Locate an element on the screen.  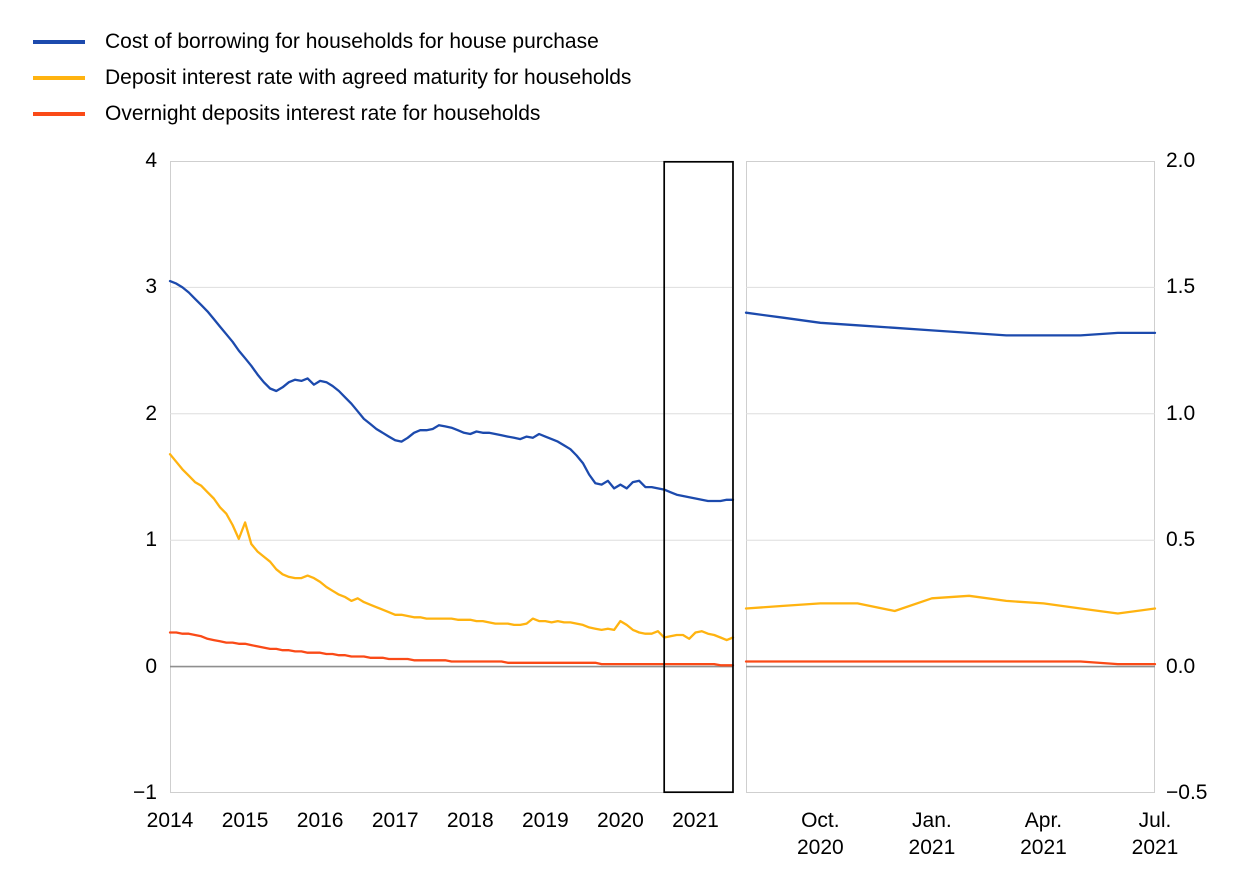
x-axis-label-line1: 2019 is located at coordinates (545, 820).